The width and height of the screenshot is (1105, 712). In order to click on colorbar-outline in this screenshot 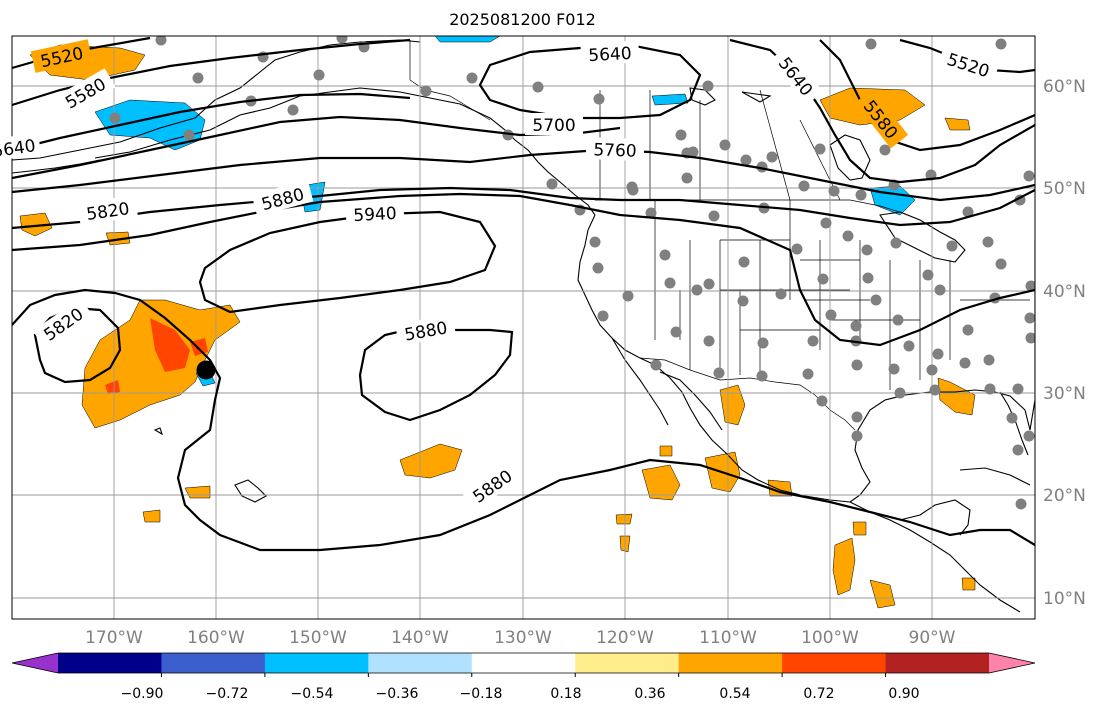, I will do `click(523, 663)`.